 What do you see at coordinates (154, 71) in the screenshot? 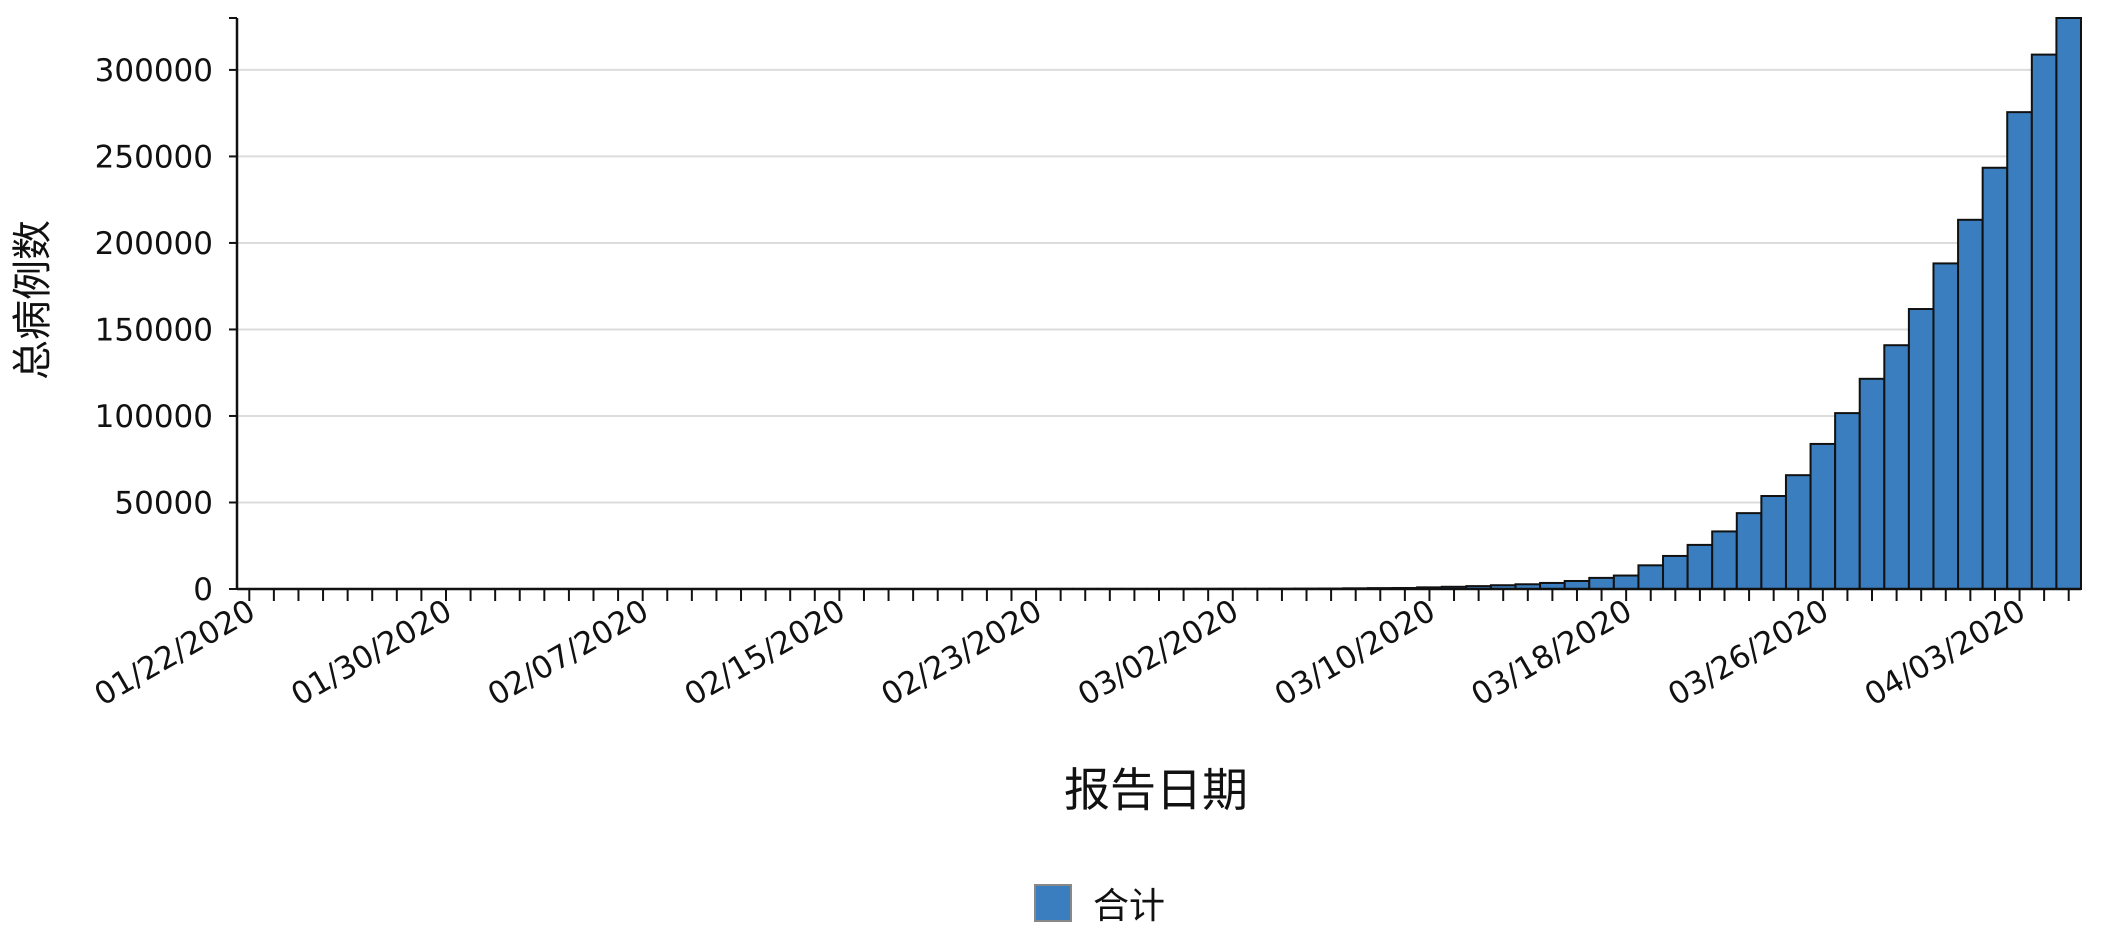
I see `y-tick-label: 300000` at bounding box center [154, 71].